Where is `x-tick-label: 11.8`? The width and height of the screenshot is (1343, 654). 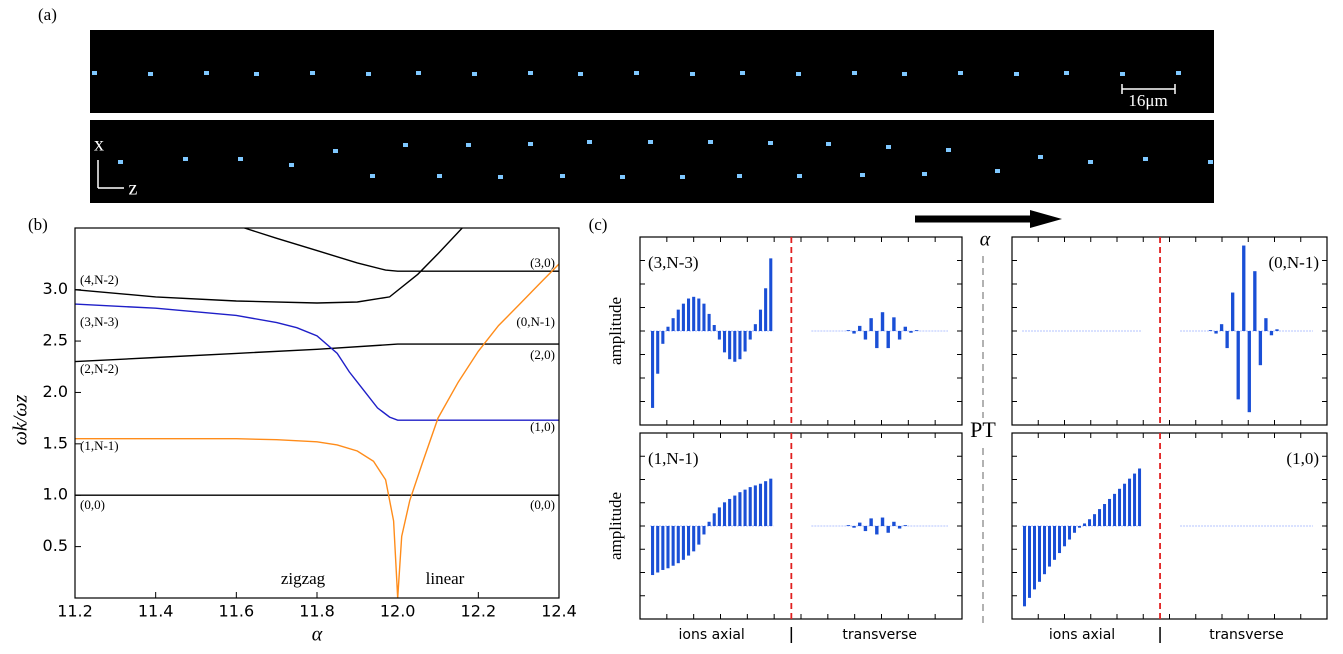
x-tick-label: 11.8 is located at coordinates (317, 611).